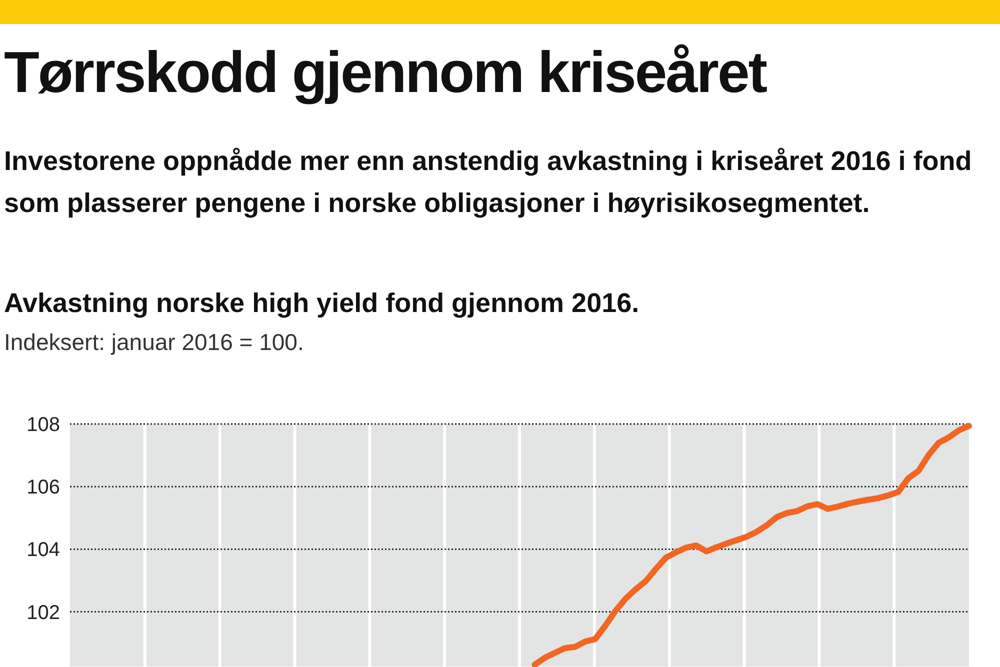 The image size is (1000, 667). Describe the element at coordinates (43, 550) in the screenshot. I see `y-tick-label: 104` at that location.